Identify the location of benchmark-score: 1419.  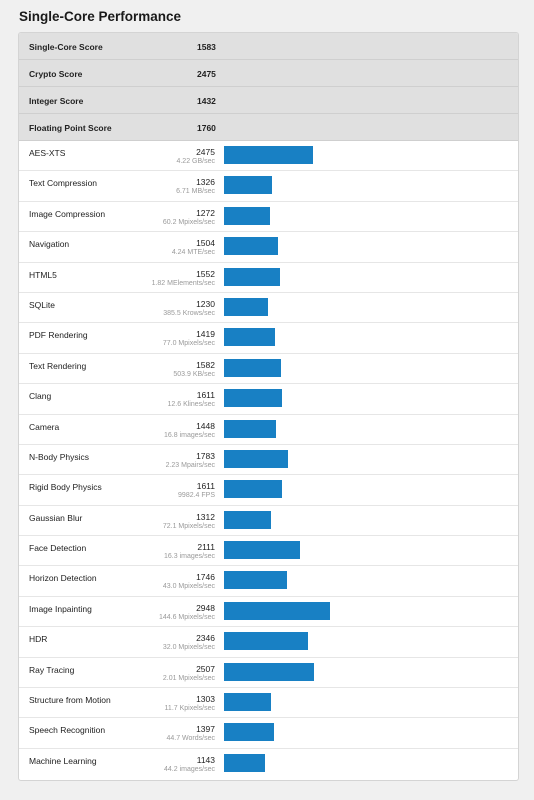
(205, 334).